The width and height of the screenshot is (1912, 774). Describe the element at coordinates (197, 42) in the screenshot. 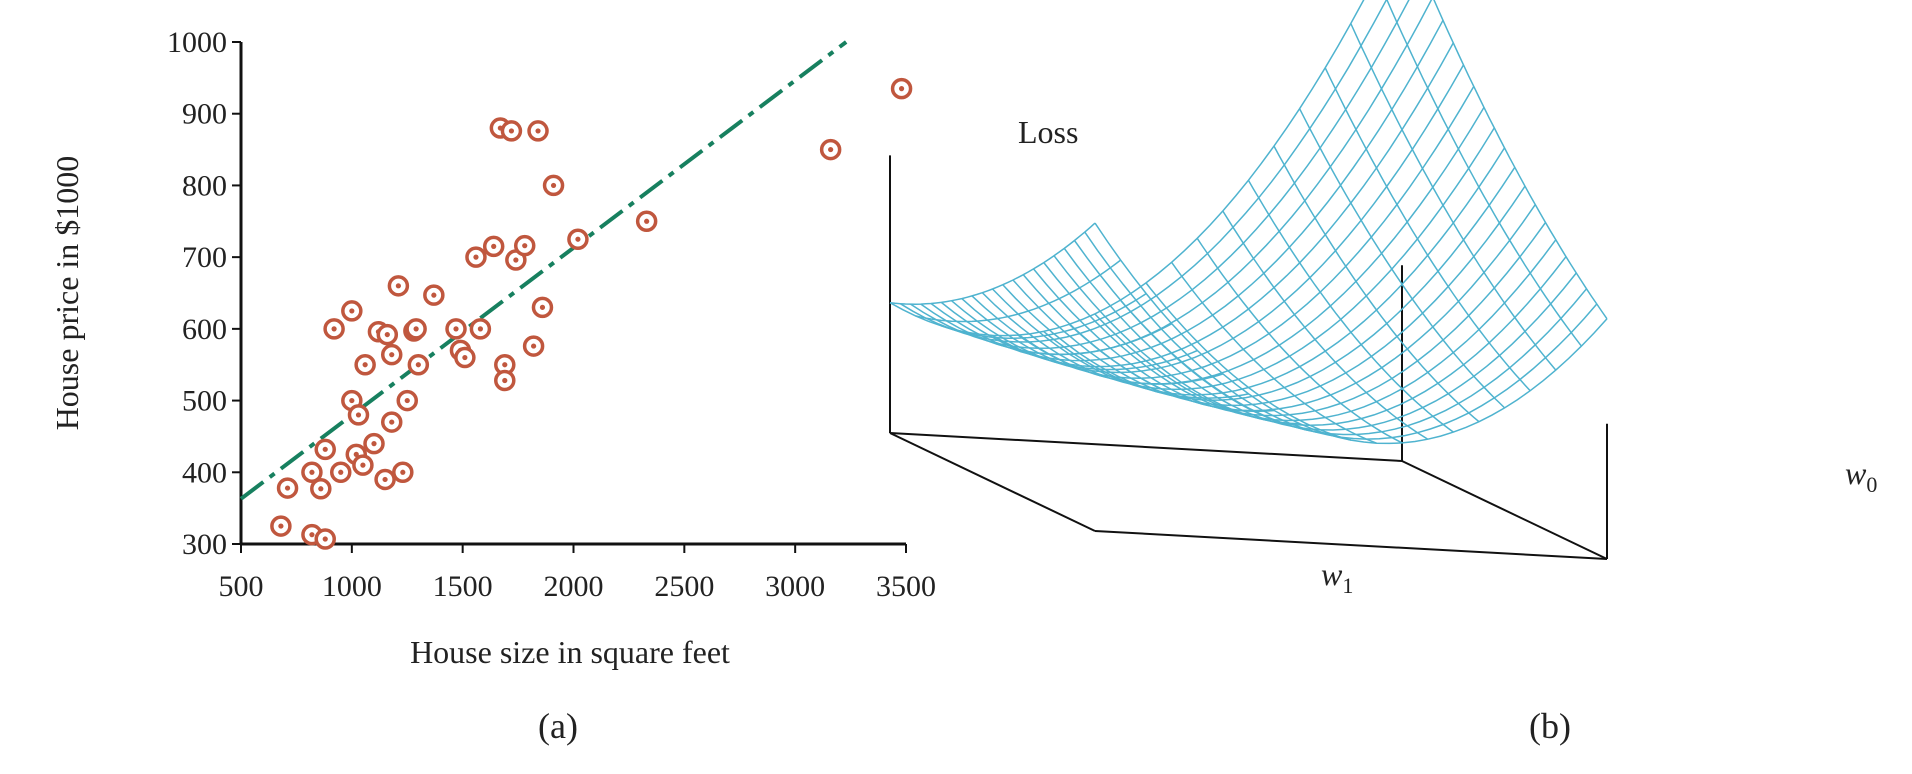

I see `y-tick-label: 1000` at that location.